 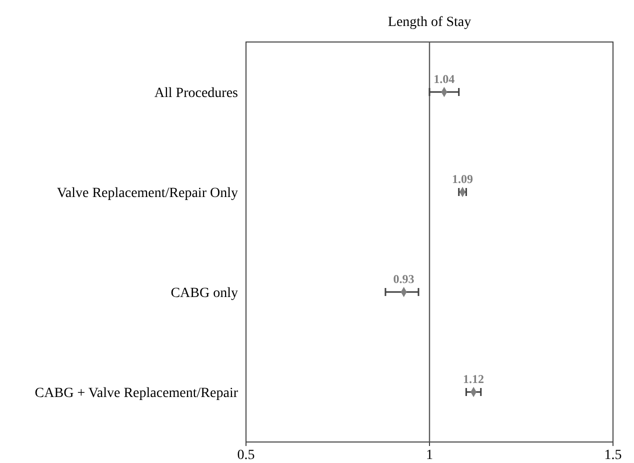 What do you see at coordinates (147, 193) in the screenshot?
I see `y-tick-label: Valve Replacement/Repair Only` at bounding box center [147, 193].